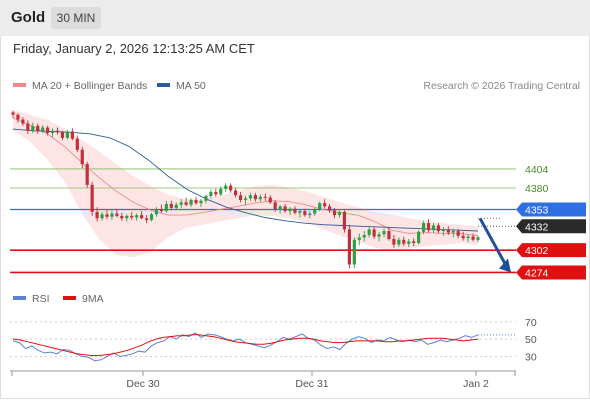 The image size is (590, 400). What do you see at coordinates (245, 345) in the screenshot?
I see `rsi-9ma-line` at bounding box center [245, 345].